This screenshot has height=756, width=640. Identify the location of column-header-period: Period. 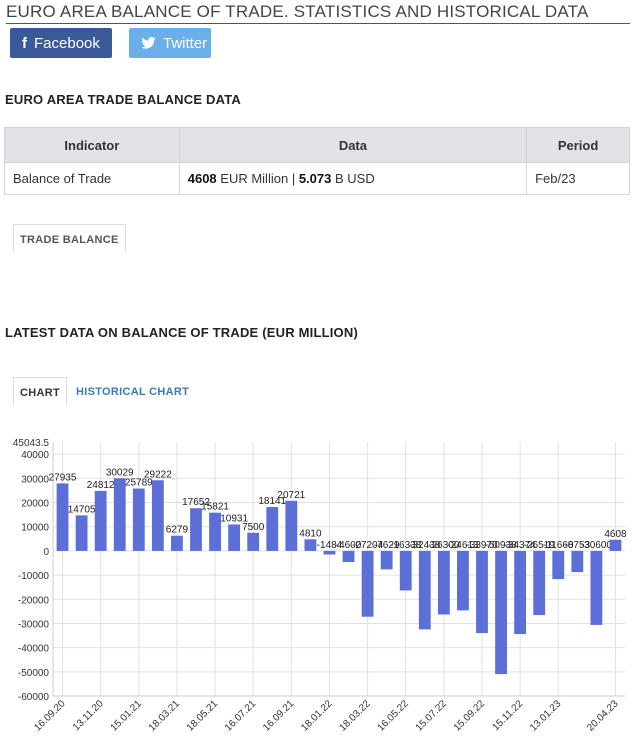
(578, 145).